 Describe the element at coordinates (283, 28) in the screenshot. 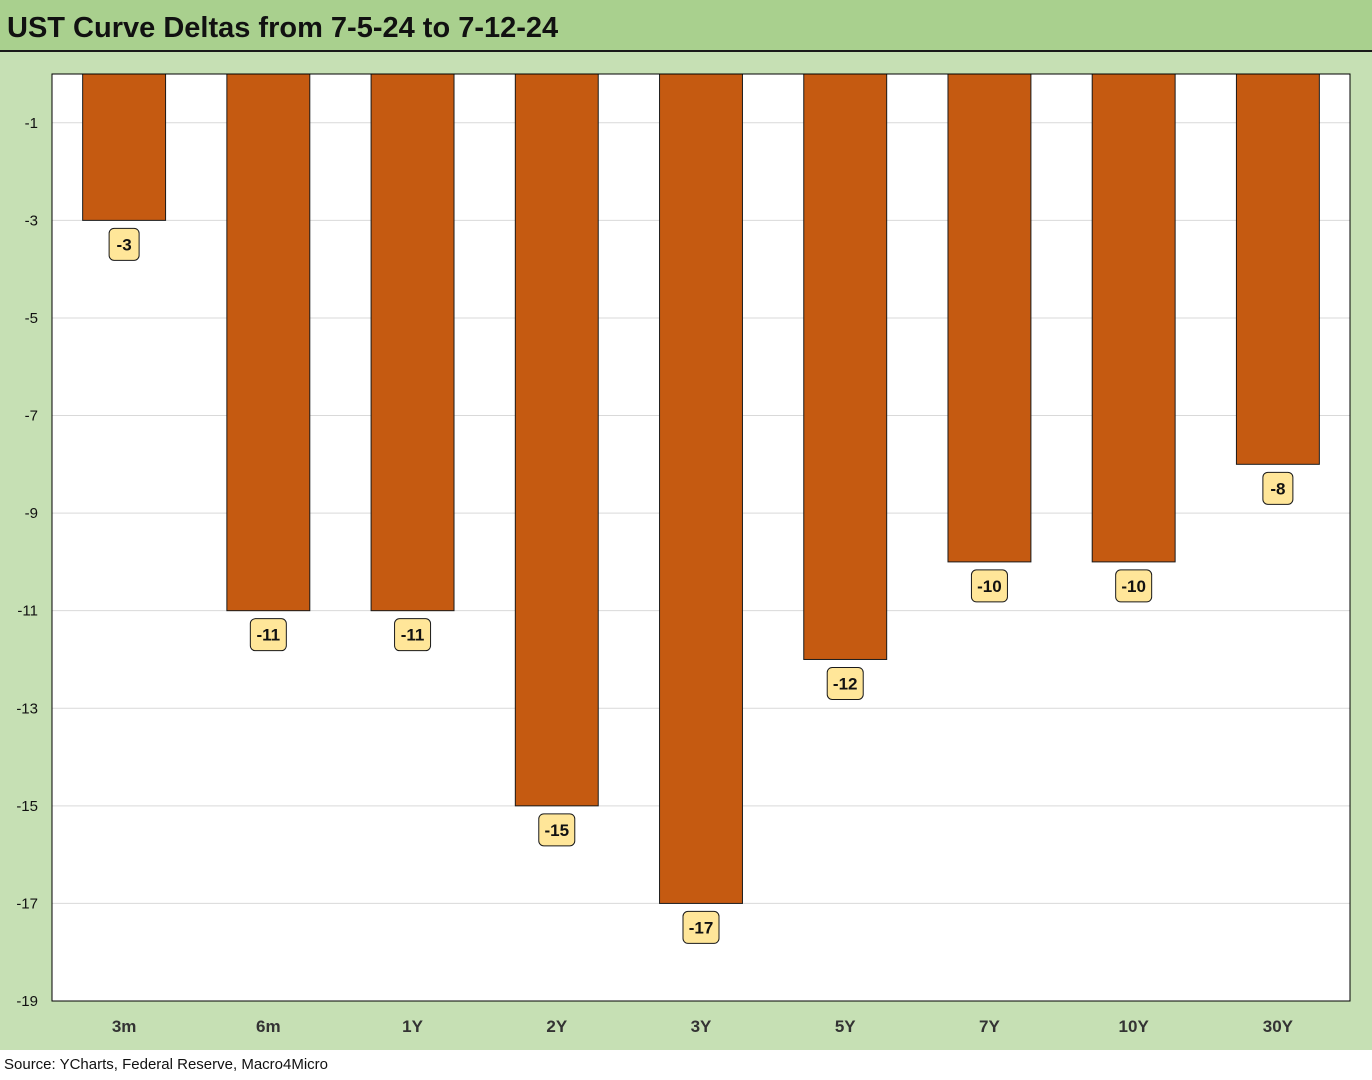

I see `chart-title: UST Curve Deltas from 7-5-24 to 7-12-24` at that location.